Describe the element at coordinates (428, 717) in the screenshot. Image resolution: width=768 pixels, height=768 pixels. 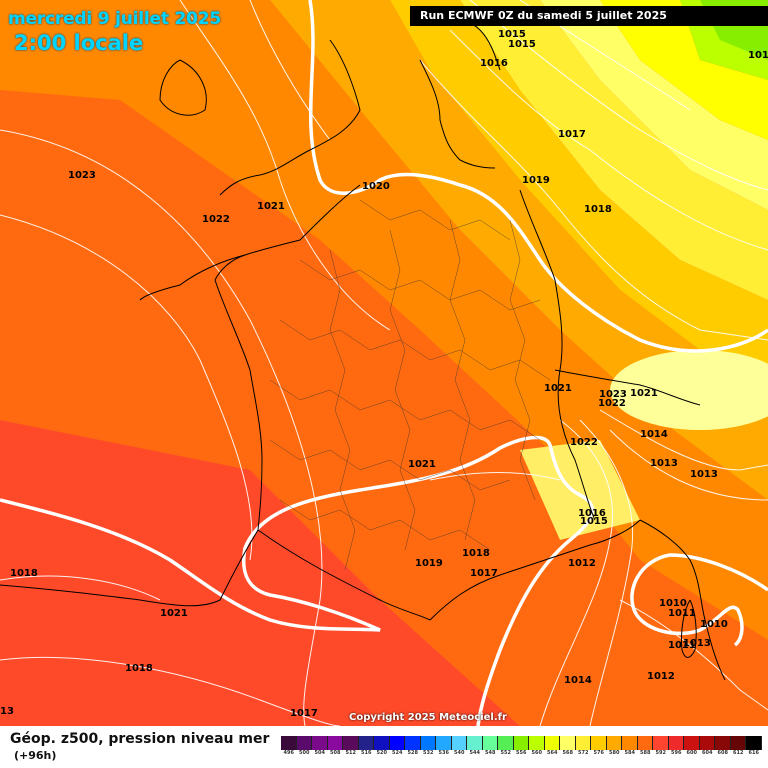
I see `copyright: Copyright 2025 Meteociel.fr` at that location.